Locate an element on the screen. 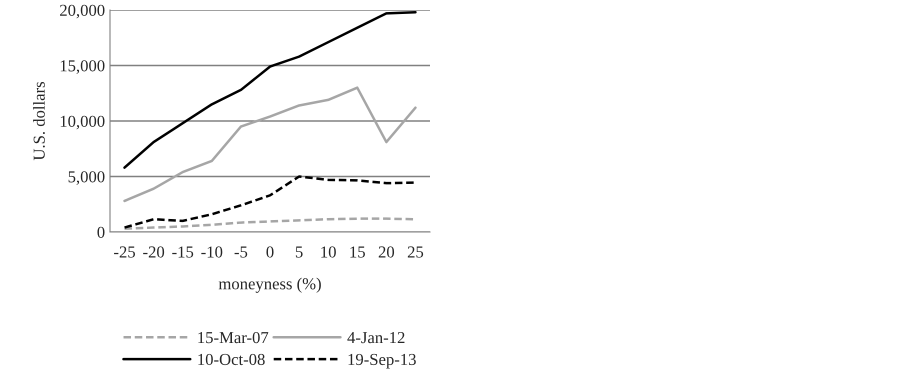 Image resolution: width=903 pixels, height=387 pixels. y-tick-label: 0 is located at coordinates (101, 232).